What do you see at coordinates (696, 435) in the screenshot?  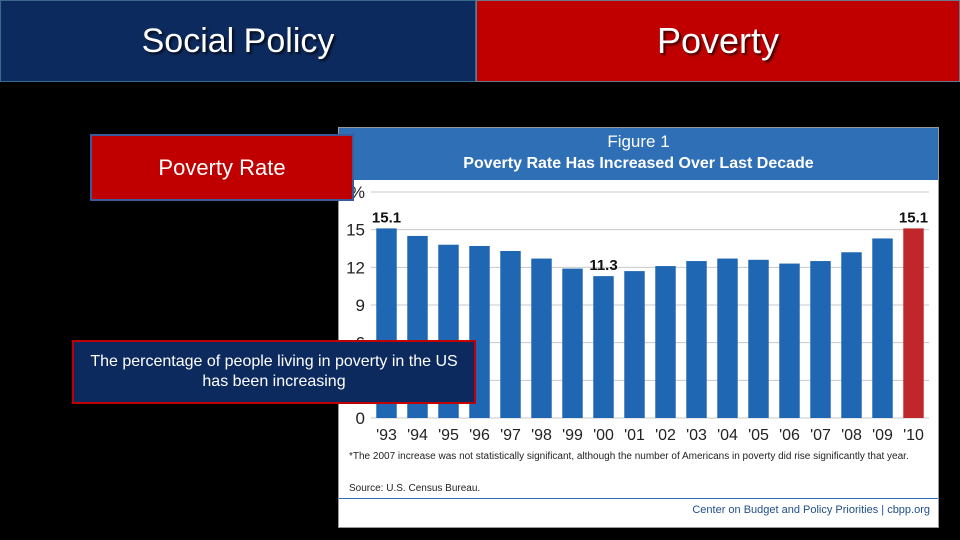 I see `x-tick-label: '03` at bounding box center [696, 435].